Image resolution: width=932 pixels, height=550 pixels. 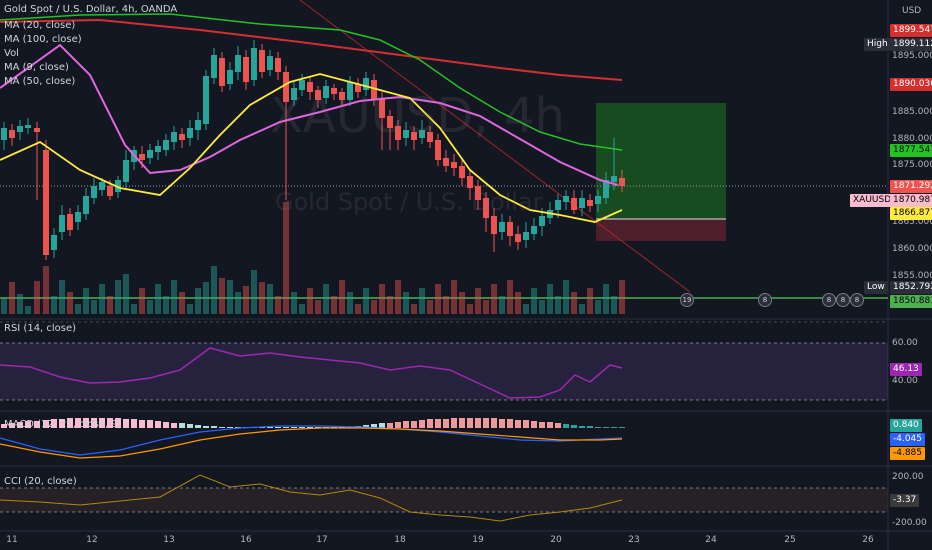 I want to click on indicator-ma50: MA (50, close), so click(x=40, y=81).